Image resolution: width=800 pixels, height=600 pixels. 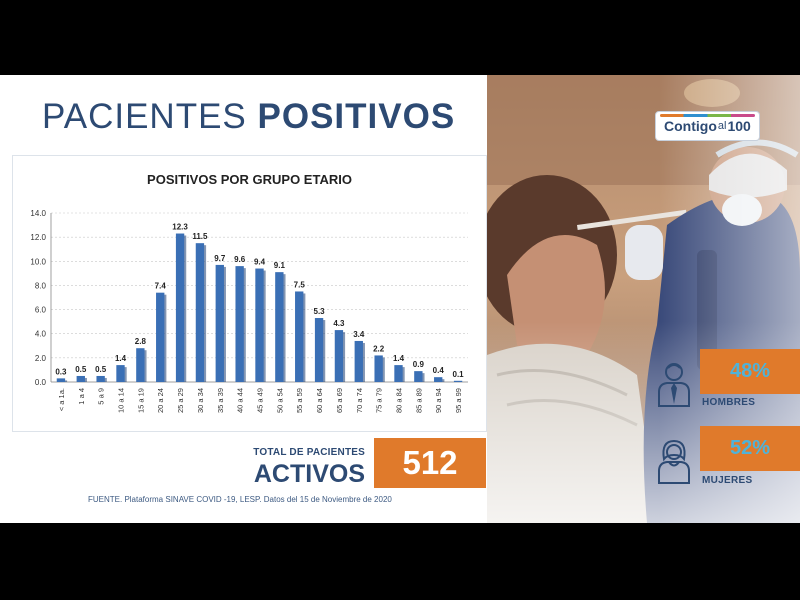 What do you see at coordinates (121, 400) in the screenshot?
I see `x-tick-label: 10 a 14` at bounding box center [121, 400].